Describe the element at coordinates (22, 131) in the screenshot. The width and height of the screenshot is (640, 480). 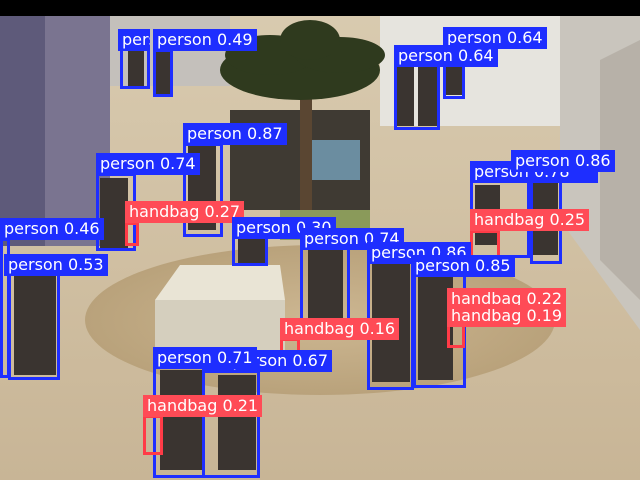
I see `left-storefront-shade` at that location.